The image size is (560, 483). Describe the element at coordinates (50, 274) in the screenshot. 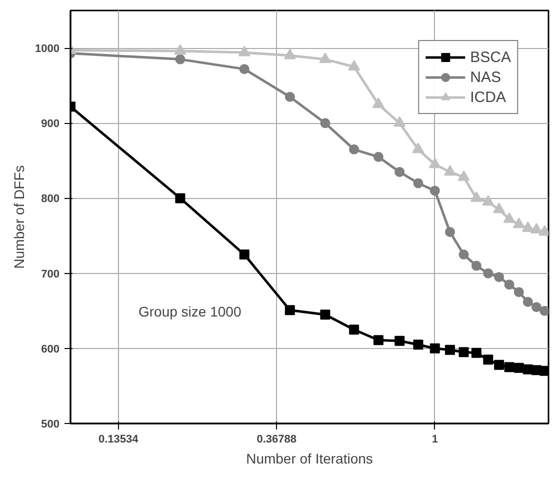

I see `y-tick-label: 700` at that location.